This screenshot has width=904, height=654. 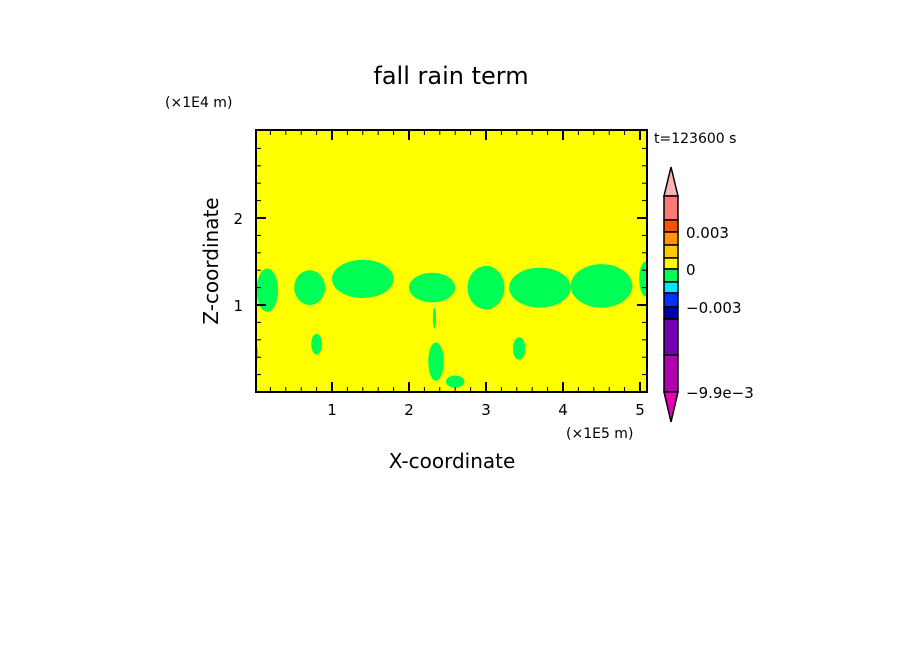 What do you see at coordinates (238, 306) in the screenshot?
I see `y-tick-label: 1` at bounding box center [238, 306].